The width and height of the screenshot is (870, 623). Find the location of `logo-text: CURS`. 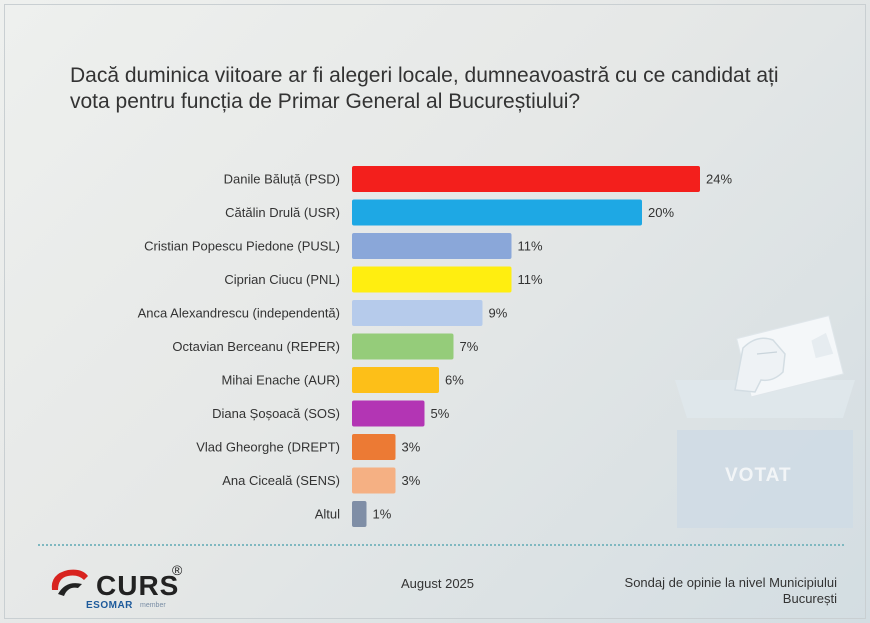

logo-text: CURS is located at coordinates (138, 585).